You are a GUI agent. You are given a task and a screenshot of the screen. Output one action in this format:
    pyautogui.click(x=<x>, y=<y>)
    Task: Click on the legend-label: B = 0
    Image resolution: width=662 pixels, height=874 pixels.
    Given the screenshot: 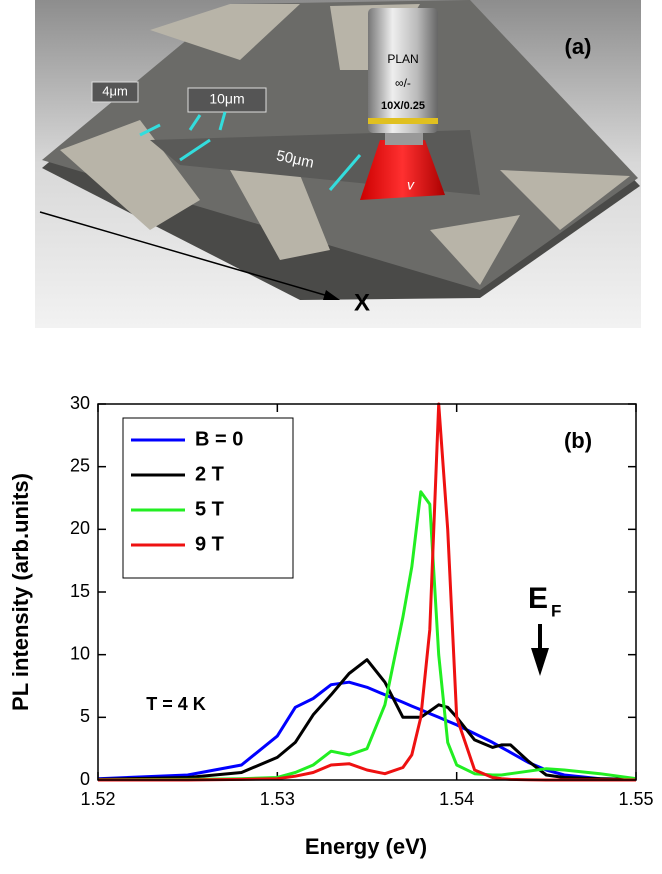 What is the action you would take?
    pyautogui.click(x=219, y=439)
    